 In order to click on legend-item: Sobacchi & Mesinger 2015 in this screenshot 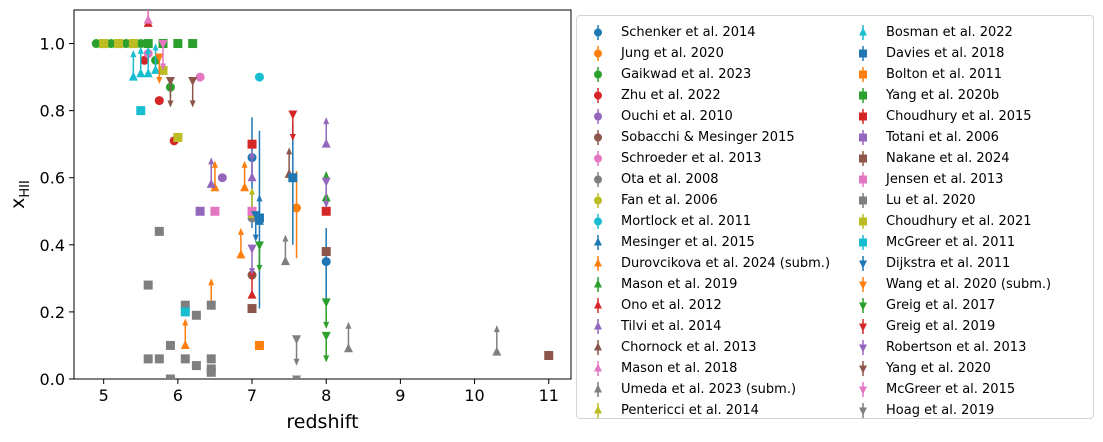, I will do `click(706, 137)`.